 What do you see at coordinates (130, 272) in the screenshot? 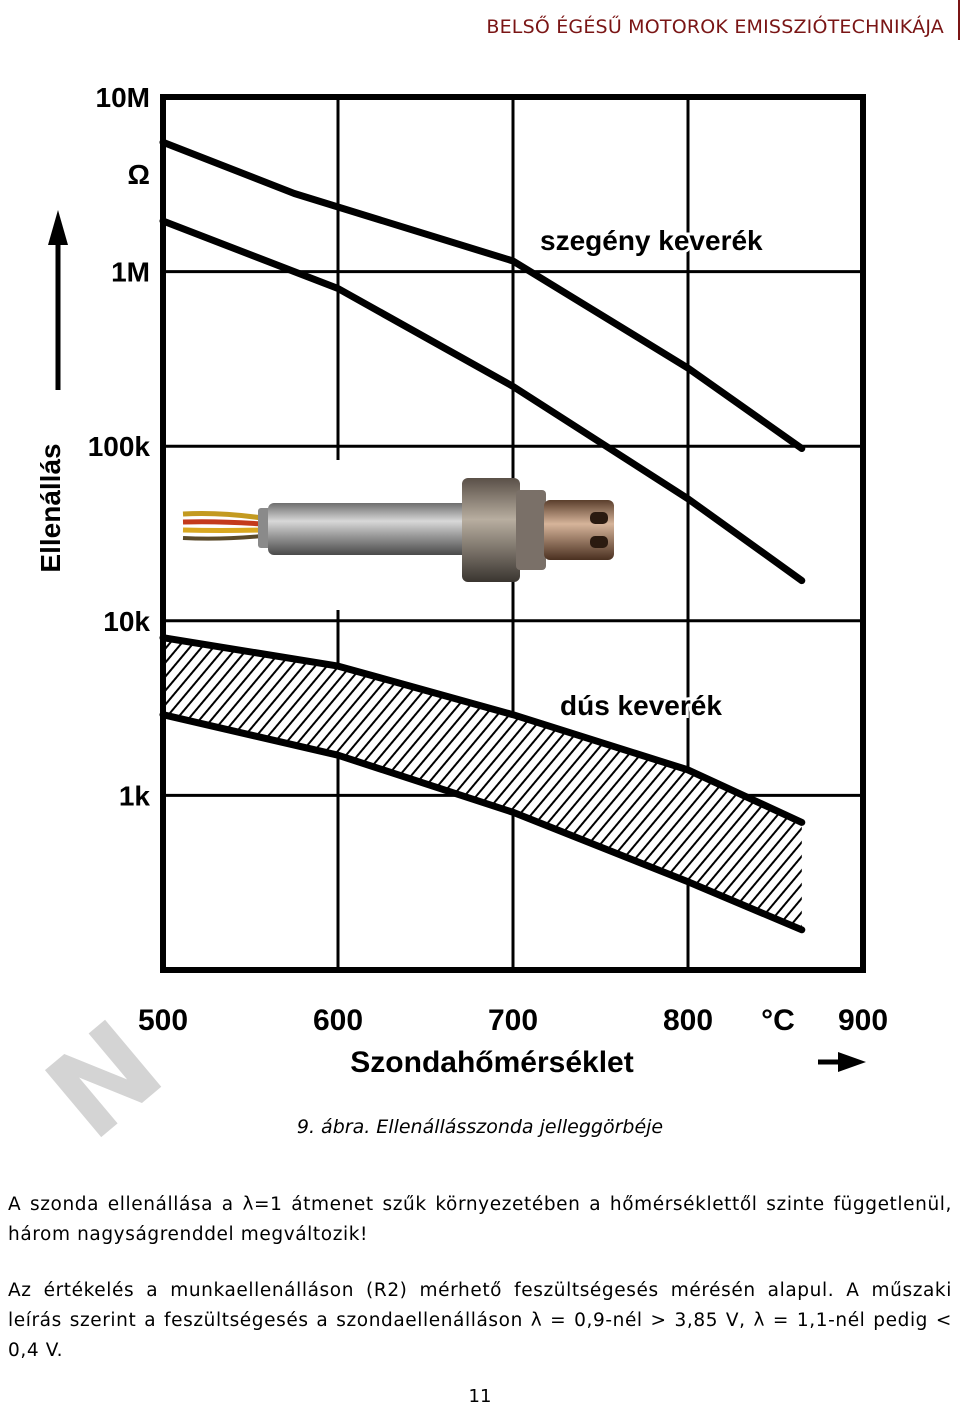
I see `y-tick-label: 1M` at bounding box center [130, 272].